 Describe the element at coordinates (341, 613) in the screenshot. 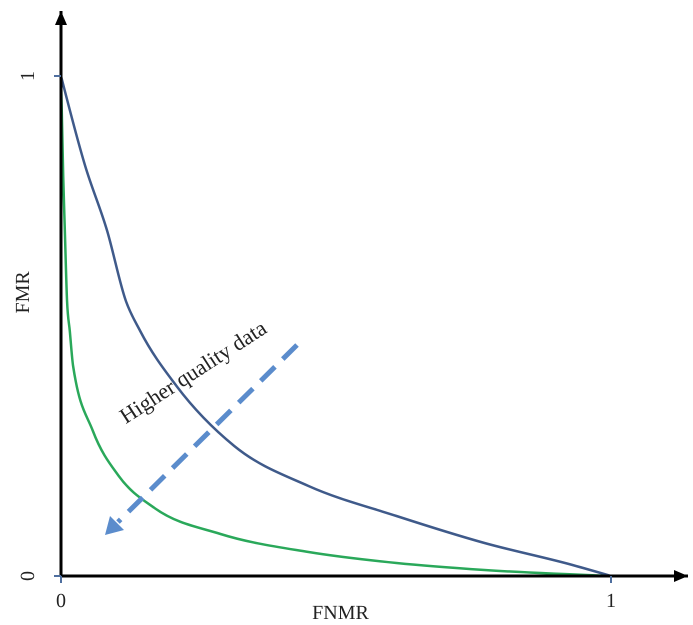

I see `x-axis-title: FNMR` at that location.